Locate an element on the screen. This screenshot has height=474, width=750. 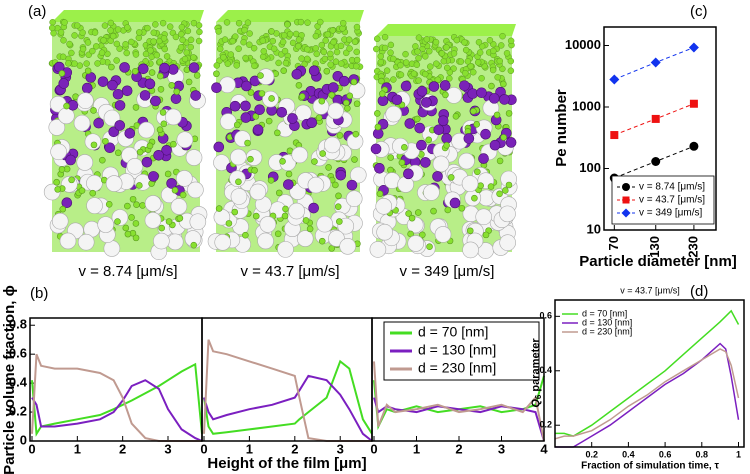
y-tick-label: 1000 is located at coordinates (586, 105).